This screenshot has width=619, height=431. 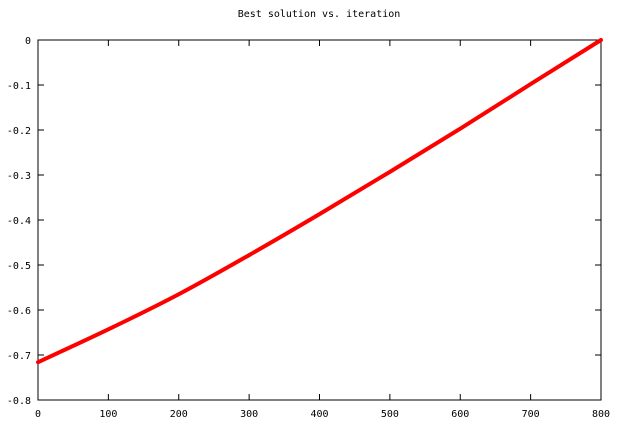 I want to click on chart-title: Best solution vs. iteration, so click(x=319, y=14).